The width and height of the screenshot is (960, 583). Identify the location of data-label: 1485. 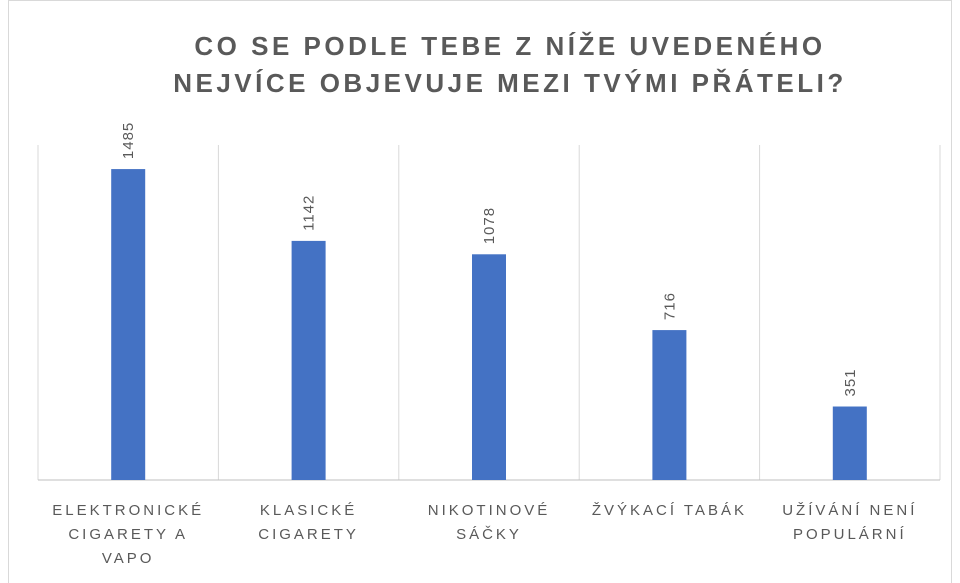
(128, 140).